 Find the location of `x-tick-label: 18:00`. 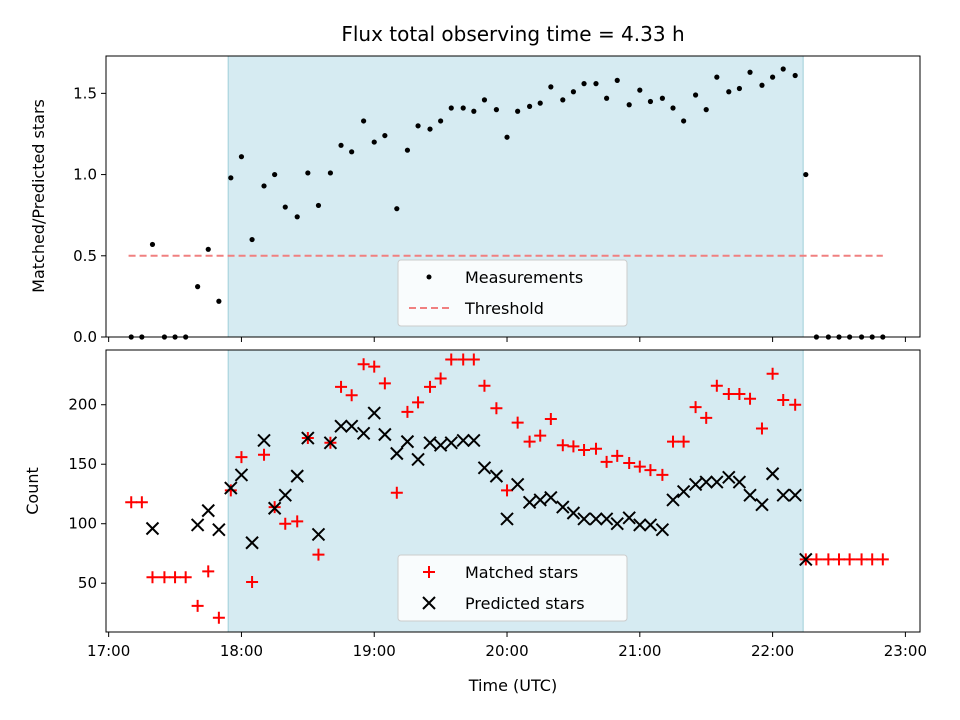

x-tick-label: 18:00 is located at coordinates (241, 651).